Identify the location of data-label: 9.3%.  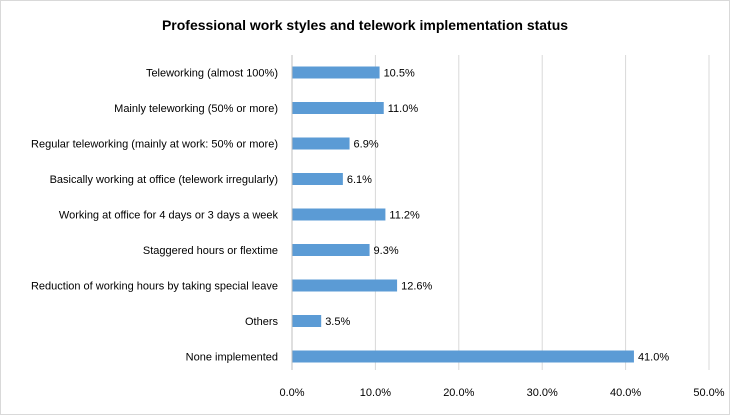
(386, 251).